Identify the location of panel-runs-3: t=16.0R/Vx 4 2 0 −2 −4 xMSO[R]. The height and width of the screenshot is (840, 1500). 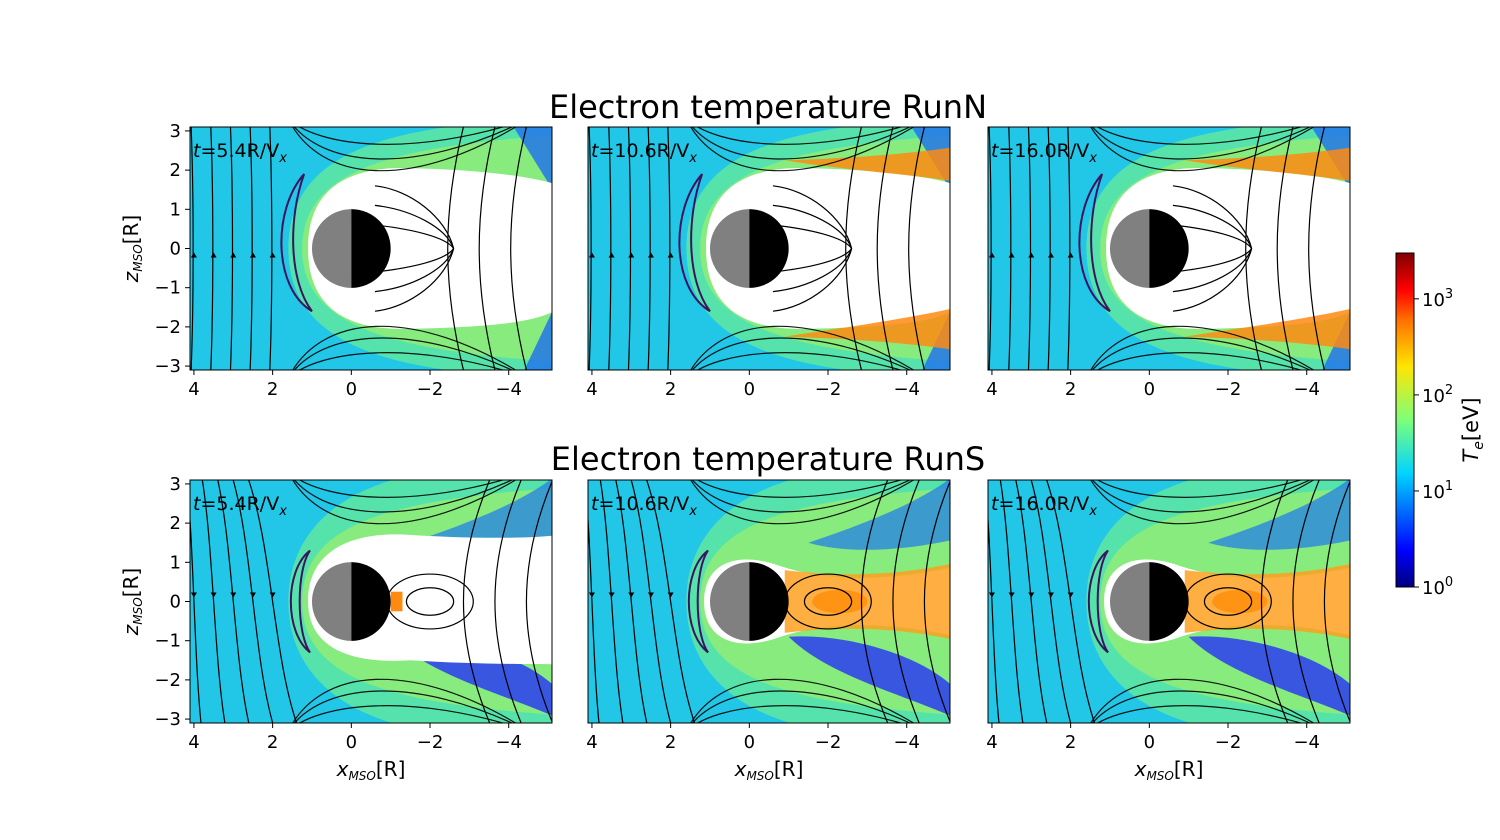
(1168, 631).